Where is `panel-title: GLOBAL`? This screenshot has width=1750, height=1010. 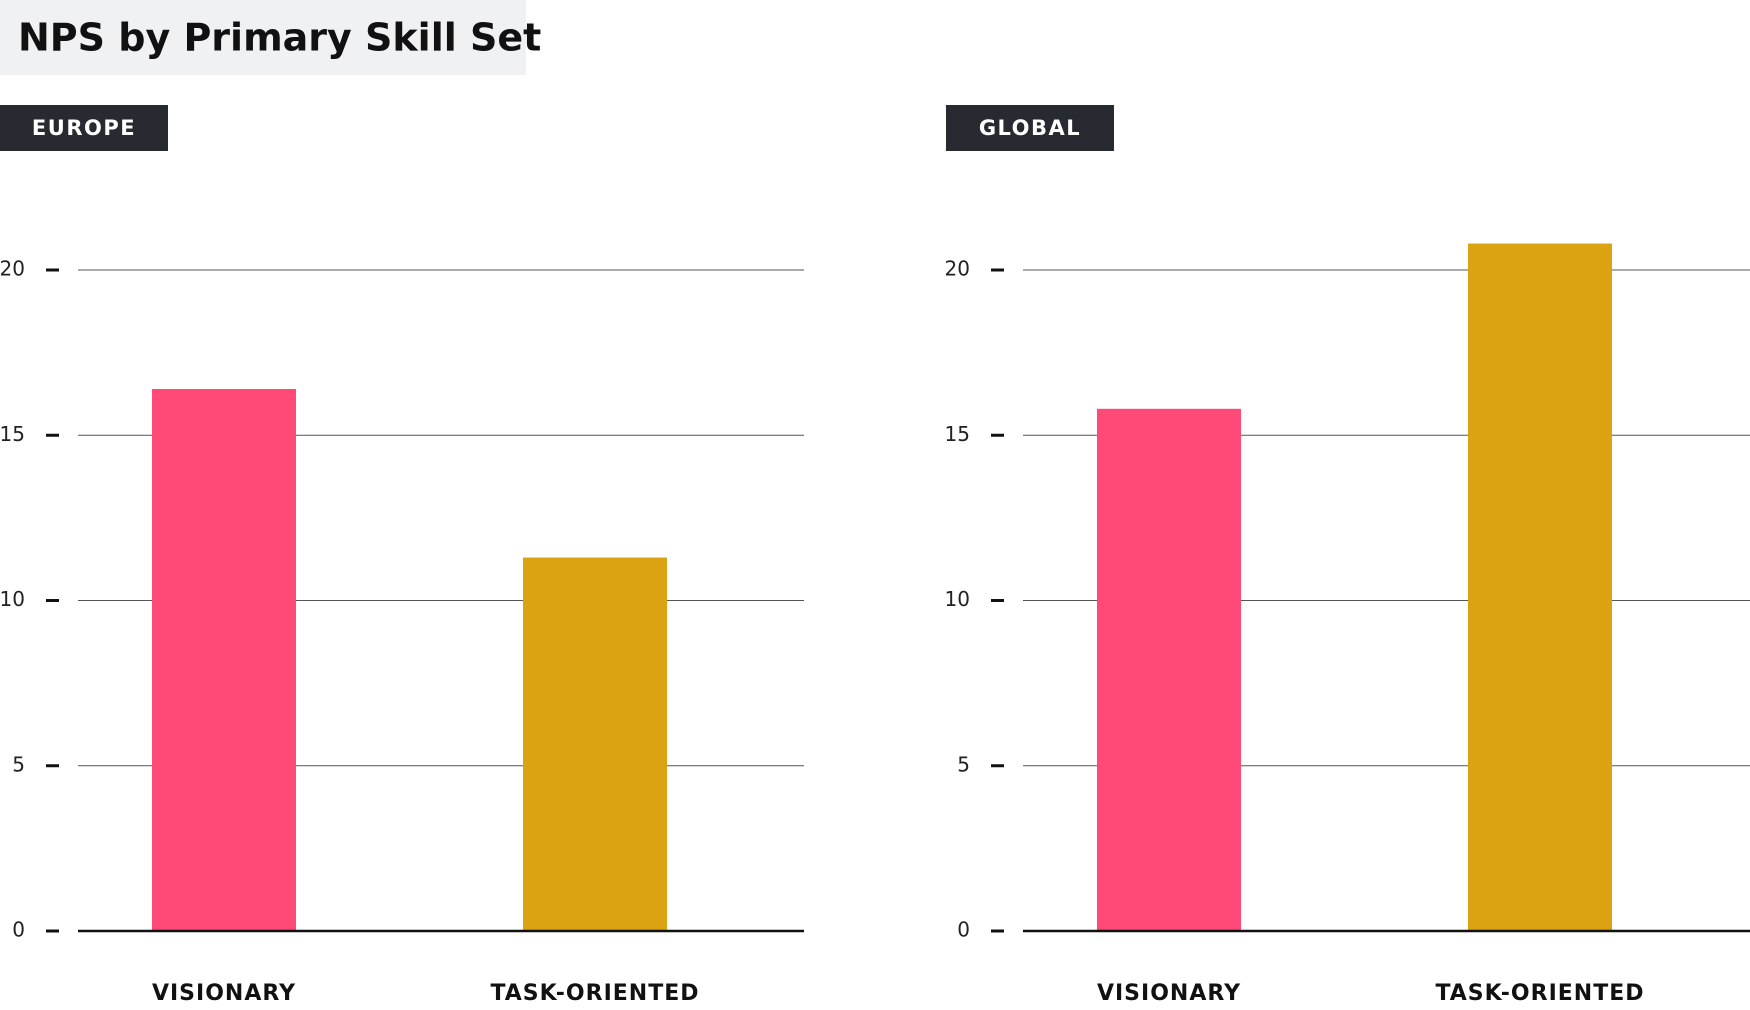
panel-title: GLOBAL is located at coordinates (1030, 128).